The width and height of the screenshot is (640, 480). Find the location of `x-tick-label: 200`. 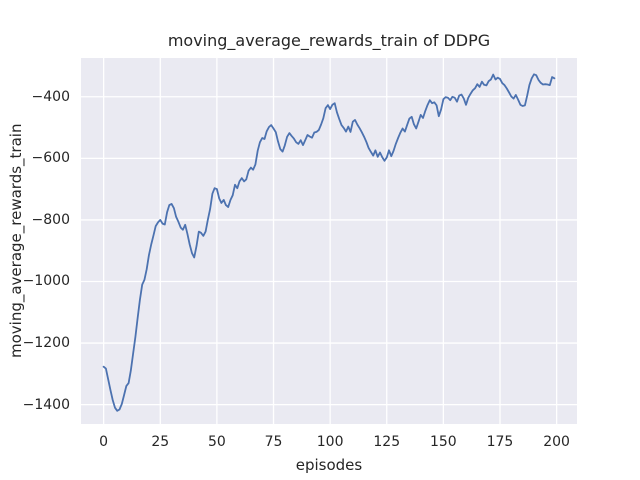

x-tick-label: 200 is located at coordinates (556, 442).